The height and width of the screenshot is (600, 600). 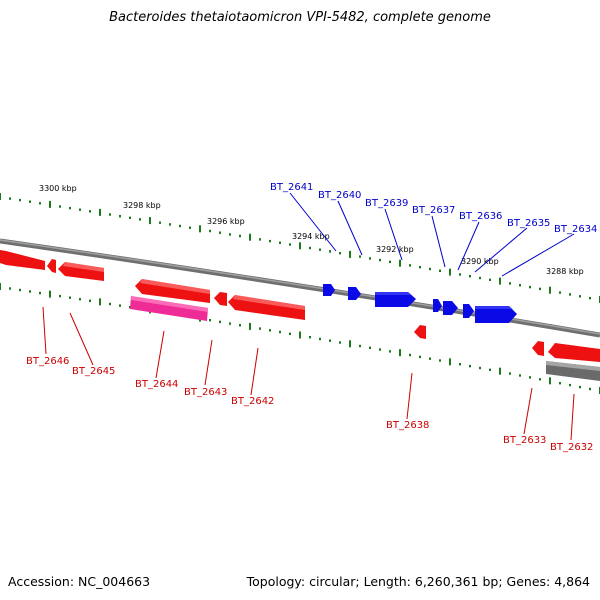 I want to click on gene-arrow-bt2632, so click(x=574, y=352).